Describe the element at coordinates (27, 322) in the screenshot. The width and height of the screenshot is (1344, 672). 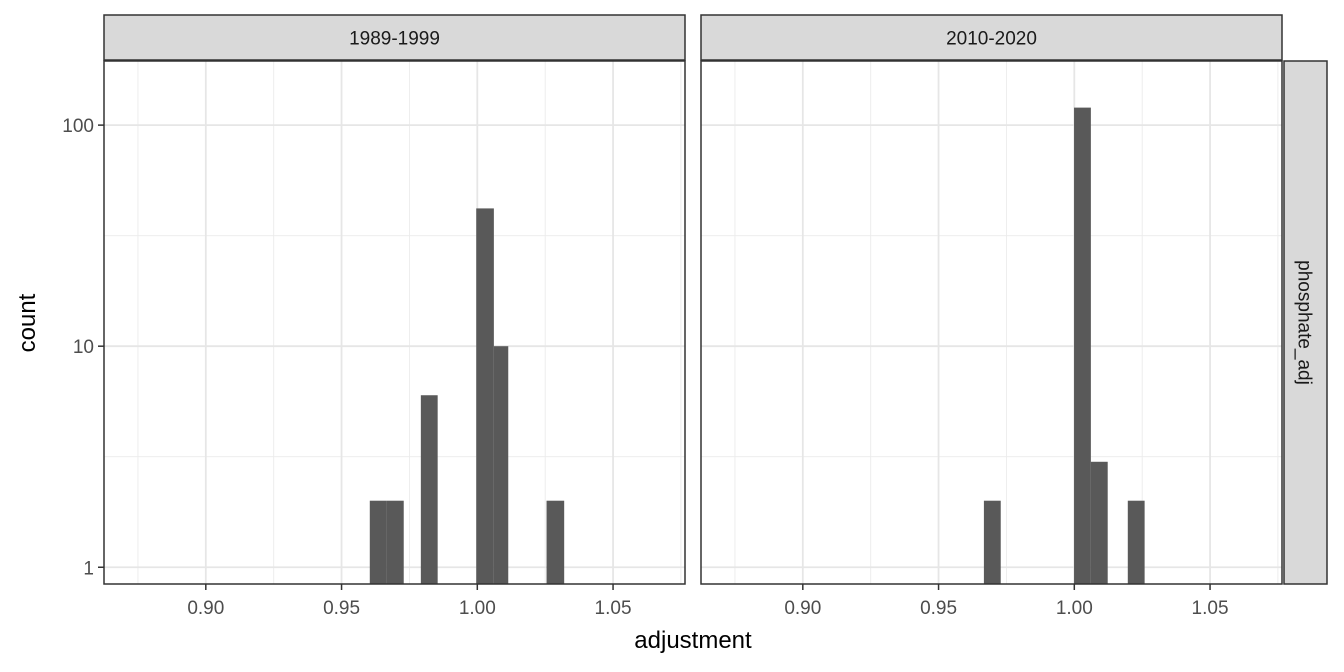
I see `y-axis-title: count` at that location.